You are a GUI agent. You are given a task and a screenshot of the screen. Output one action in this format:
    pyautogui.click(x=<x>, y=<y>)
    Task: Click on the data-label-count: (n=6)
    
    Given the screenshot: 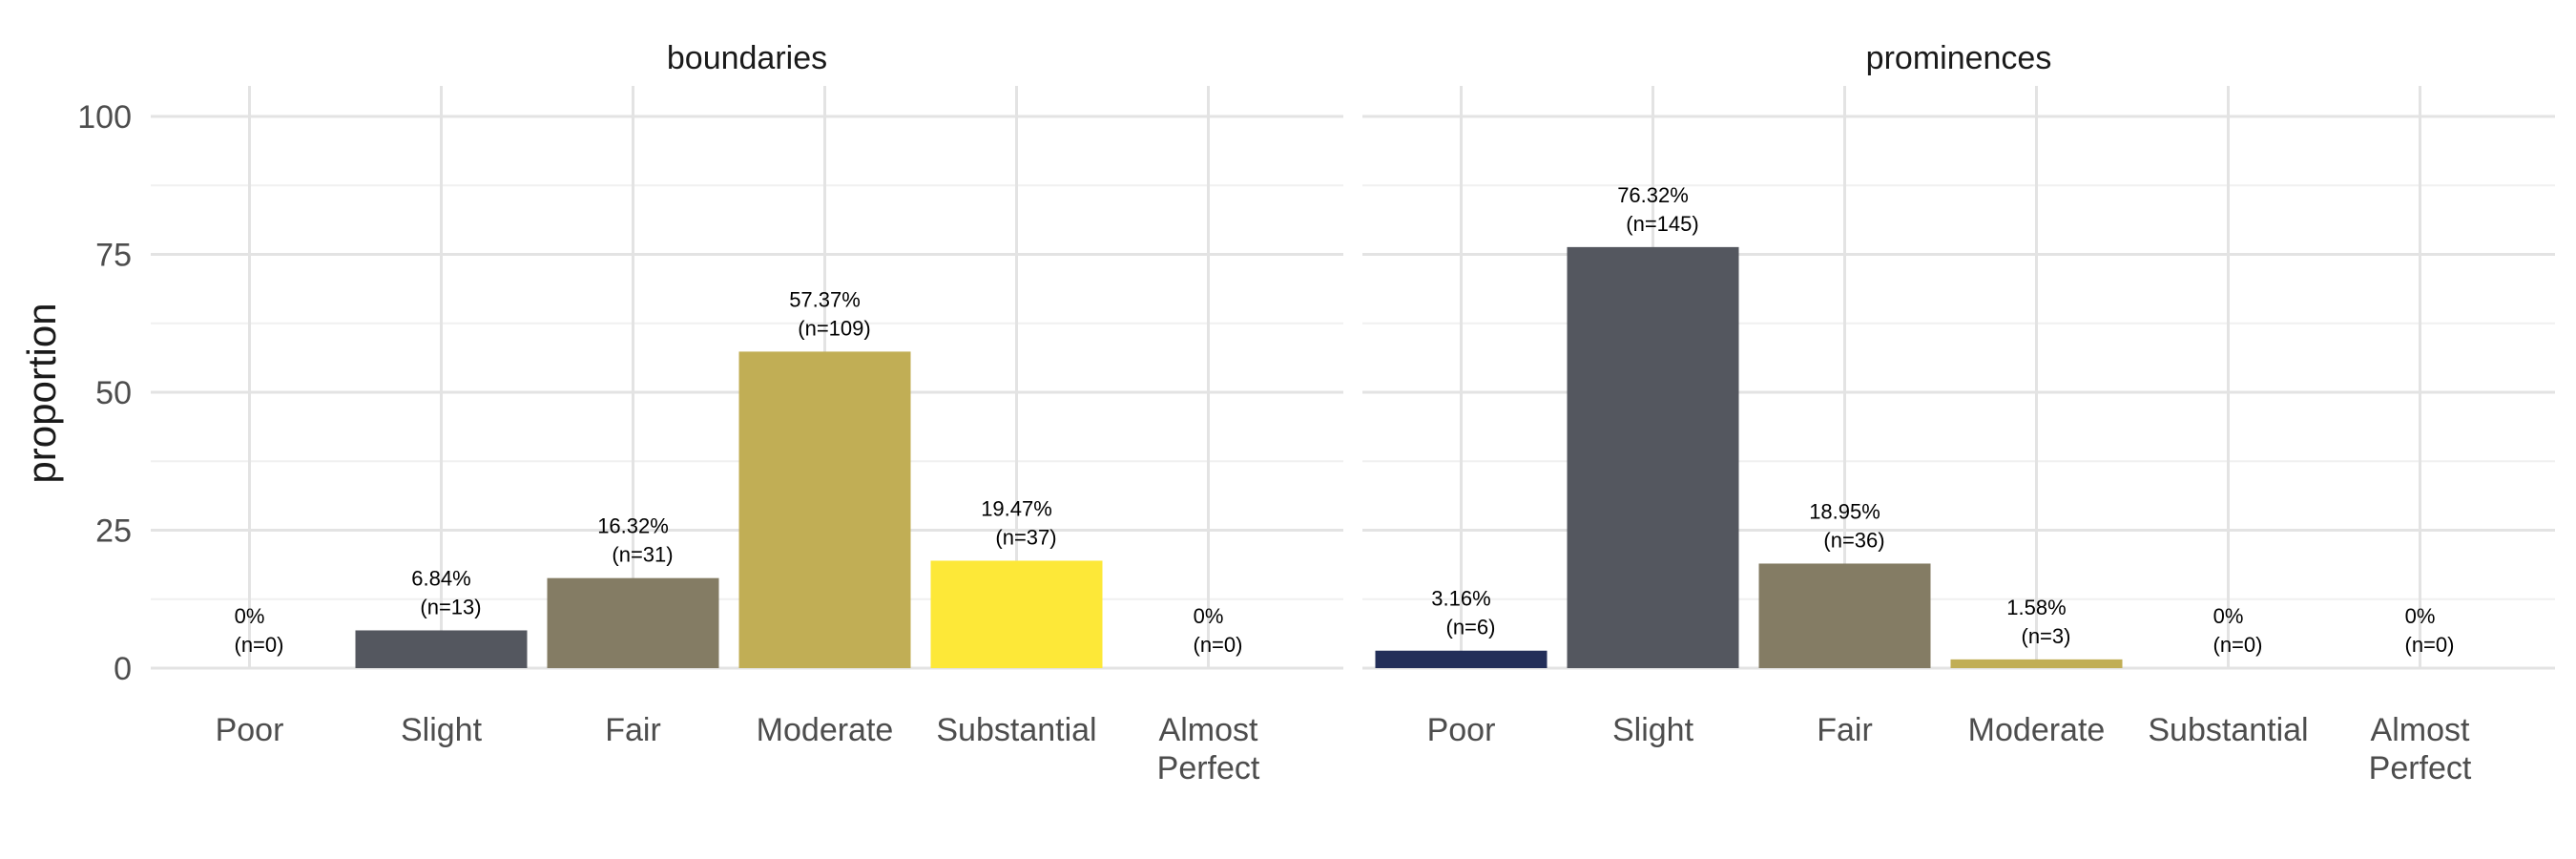 What is the action you would take?
    pyautogui.click(x=1471, y=627)
    